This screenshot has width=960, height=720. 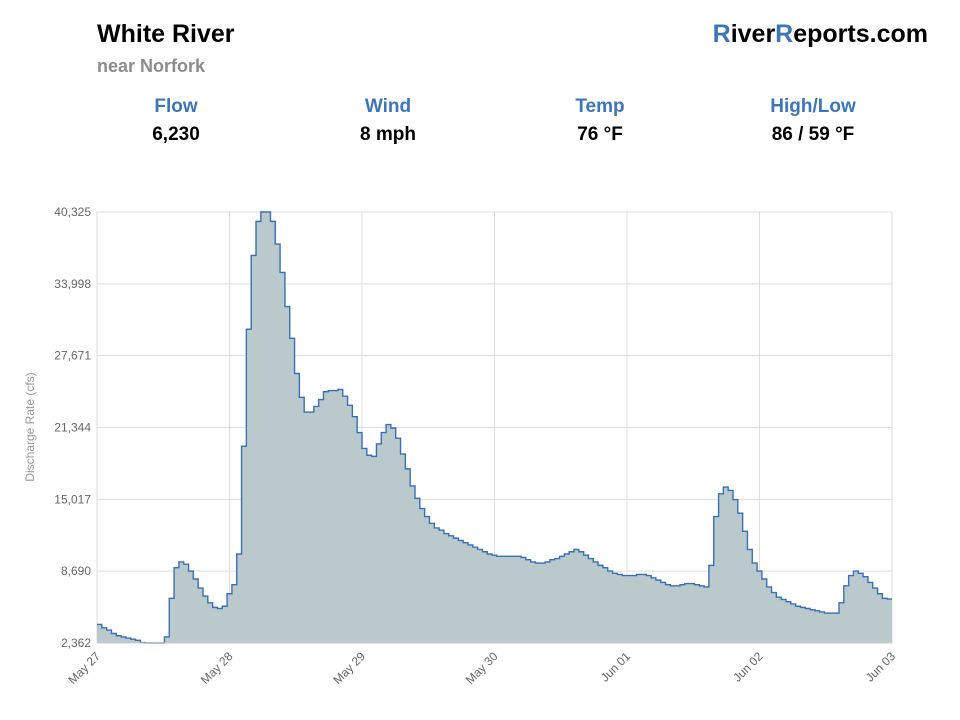 What do you see at coordinates (388, 121) in the screenshot?
I see `stat-wind: Wind 8 mph` at bounding box center [388, 121].